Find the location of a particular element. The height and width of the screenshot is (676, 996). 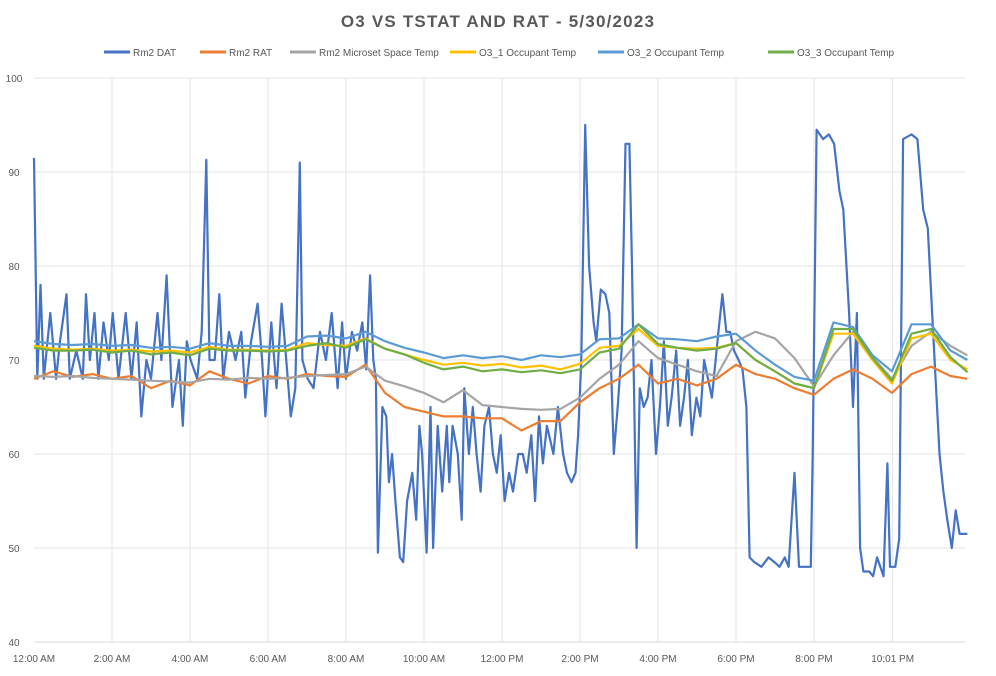

legend-item-o3-1-occupant-temp: O3_1 Occupant Temp is located at coordinates (513, 53).